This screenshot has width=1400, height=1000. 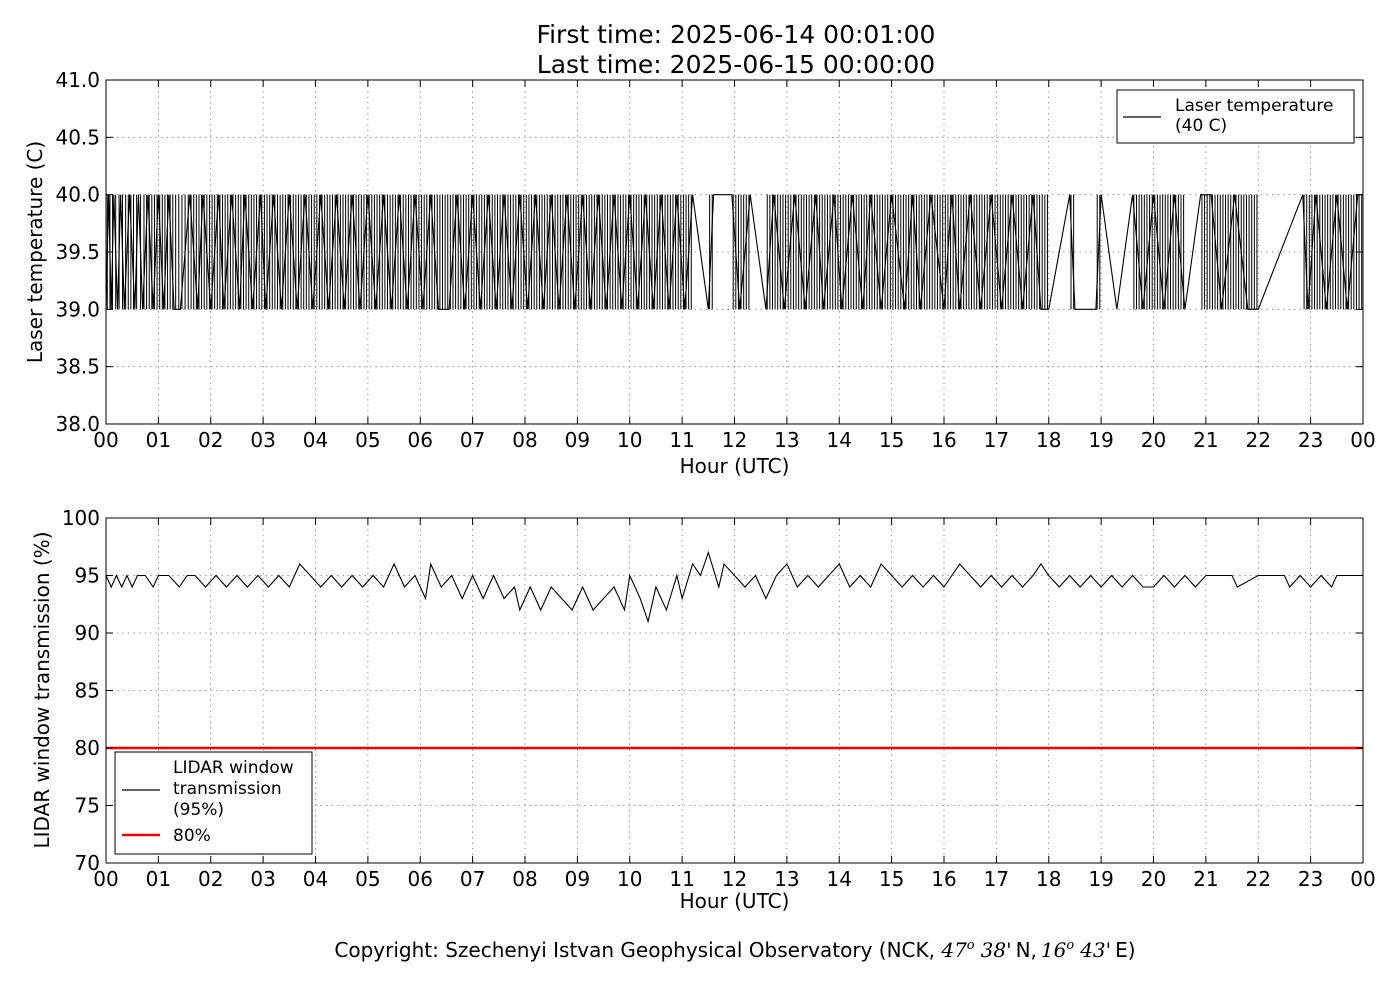 I want to click on legend-label-transmission: LIDAR window transmission (95%), so click(x=233, y=789).